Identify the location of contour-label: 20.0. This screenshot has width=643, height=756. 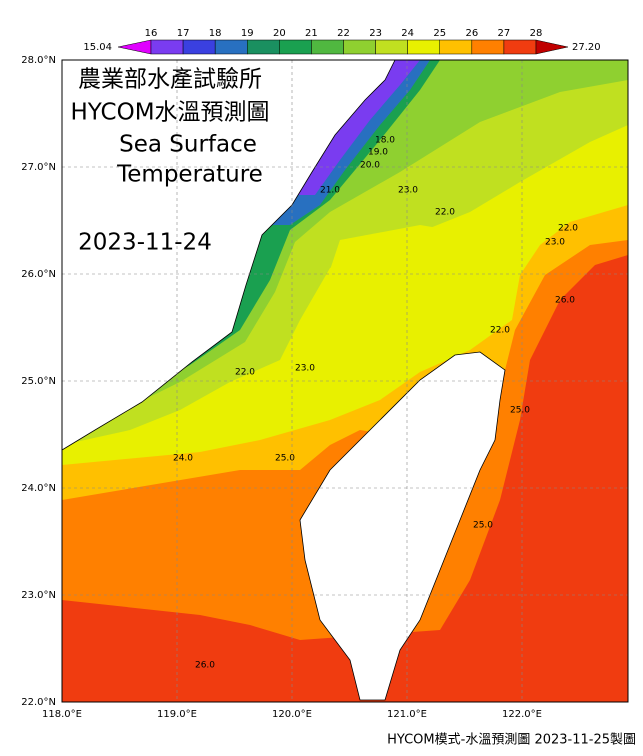
(370, 166).